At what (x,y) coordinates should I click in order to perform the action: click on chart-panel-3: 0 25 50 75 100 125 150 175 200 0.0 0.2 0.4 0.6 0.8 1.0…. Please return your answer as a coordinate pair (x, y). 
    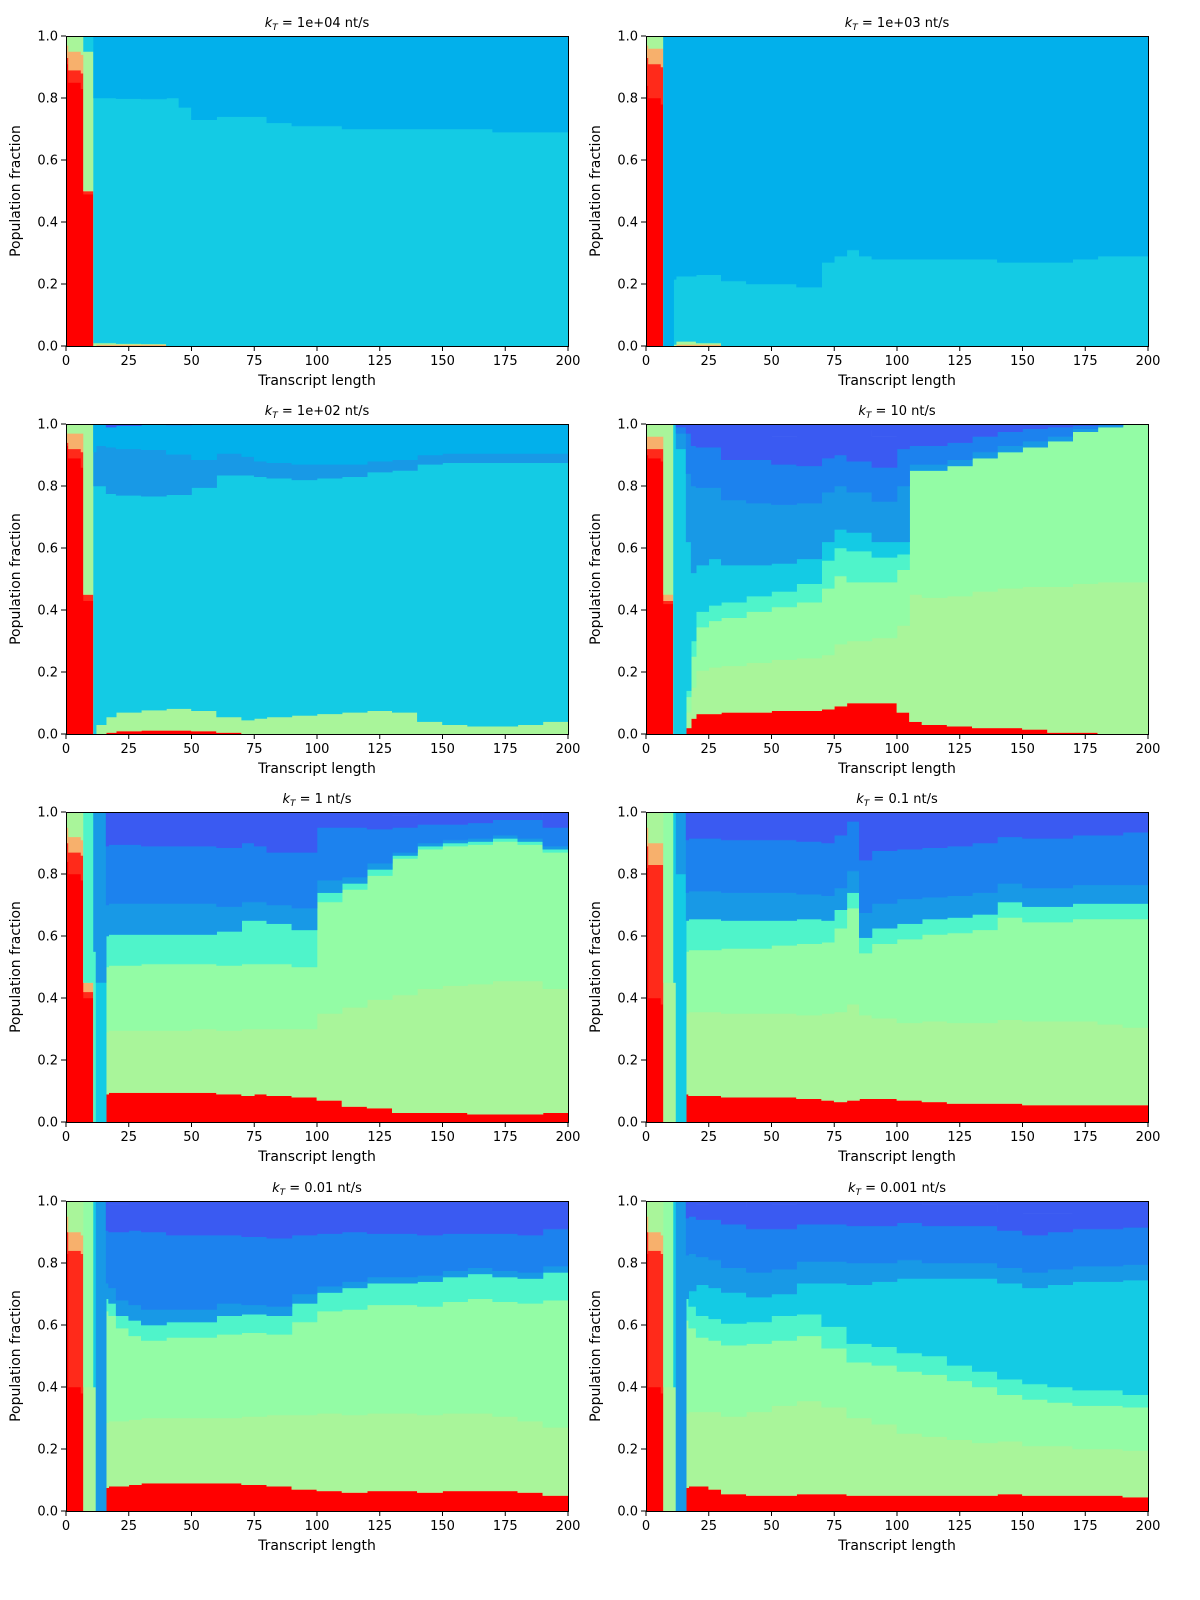
    Looking at the image, I should click on (294, 590).